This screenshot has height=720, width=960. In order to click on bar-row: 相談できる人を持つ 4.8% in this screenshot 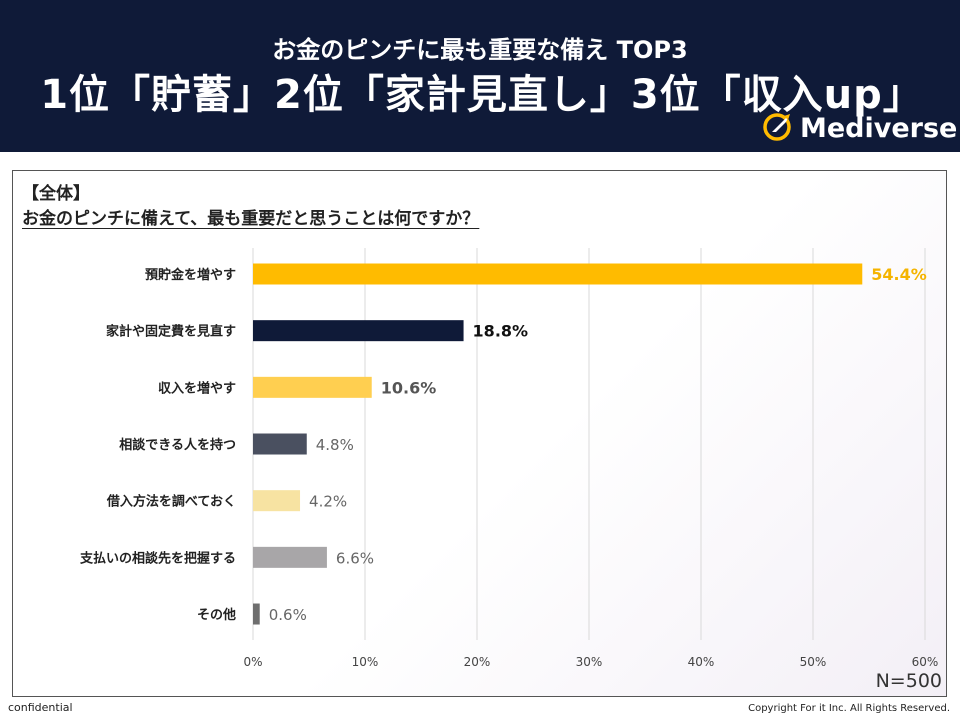, I will do `click(236, 444)`.